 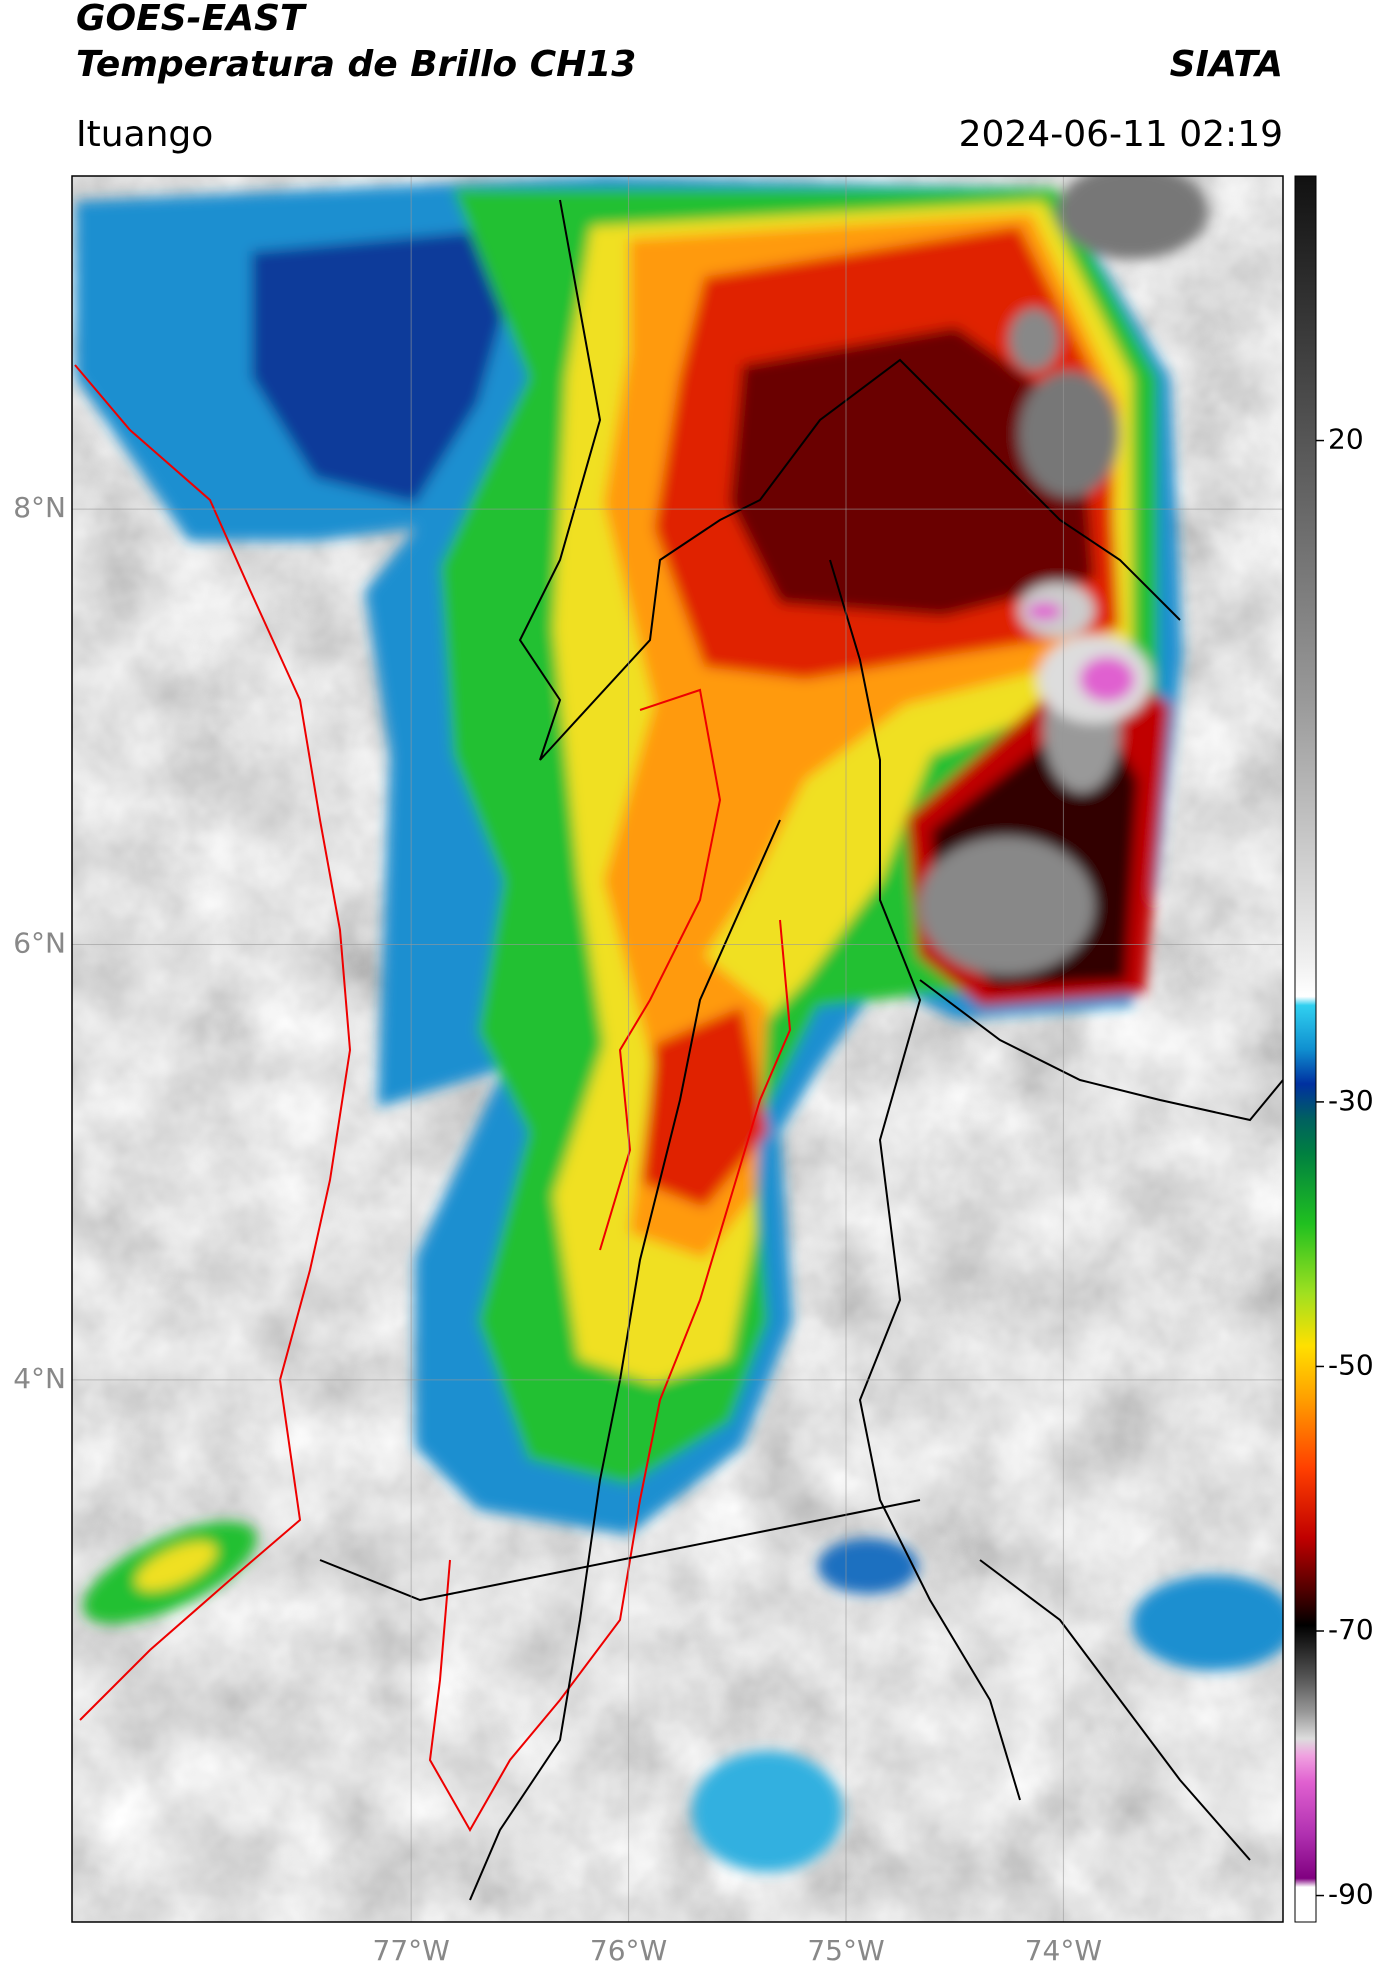 I want to click on x-tick-label: 74°W, so click(x=1063, y=1950).